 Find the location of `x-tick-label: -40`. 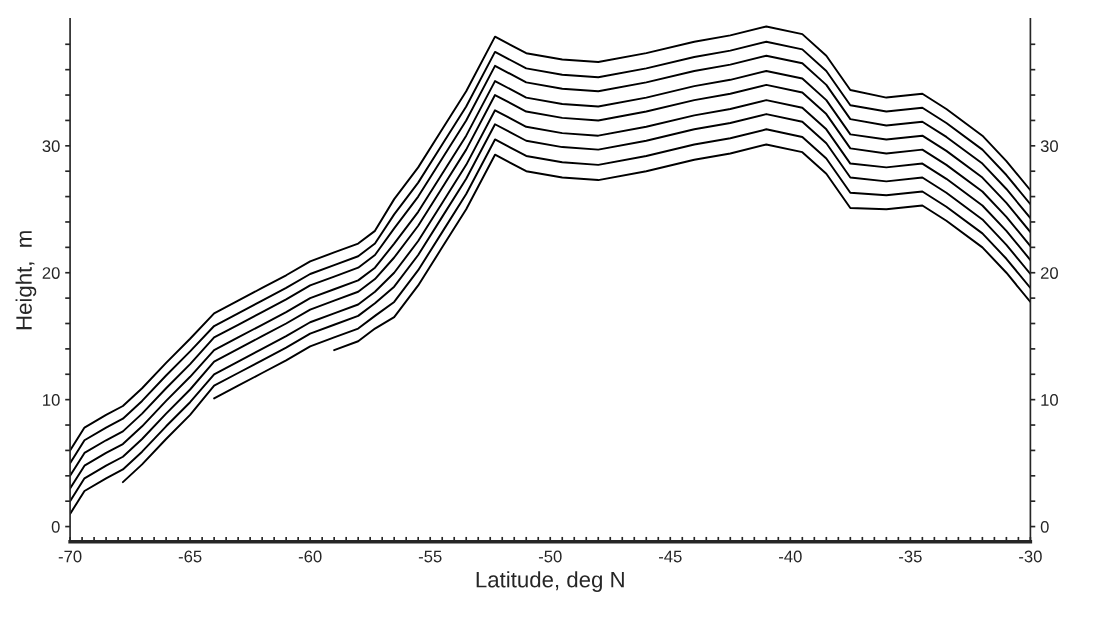

x-tick-label: -40 is located at coordinates (790, 556).